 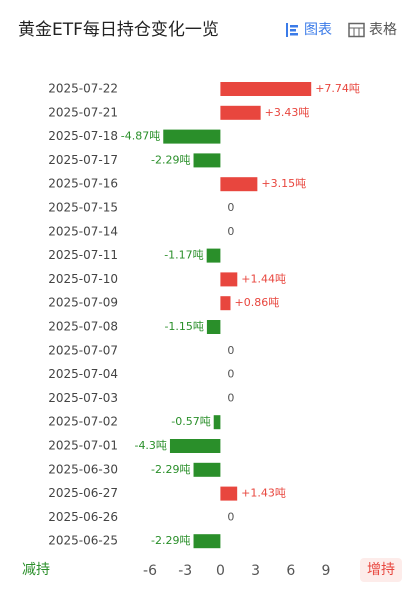 What do you see at coordinates (83, 231) in the screenshot?
I see `category-label: 2025-07-14` at bounding box center [83, 231].